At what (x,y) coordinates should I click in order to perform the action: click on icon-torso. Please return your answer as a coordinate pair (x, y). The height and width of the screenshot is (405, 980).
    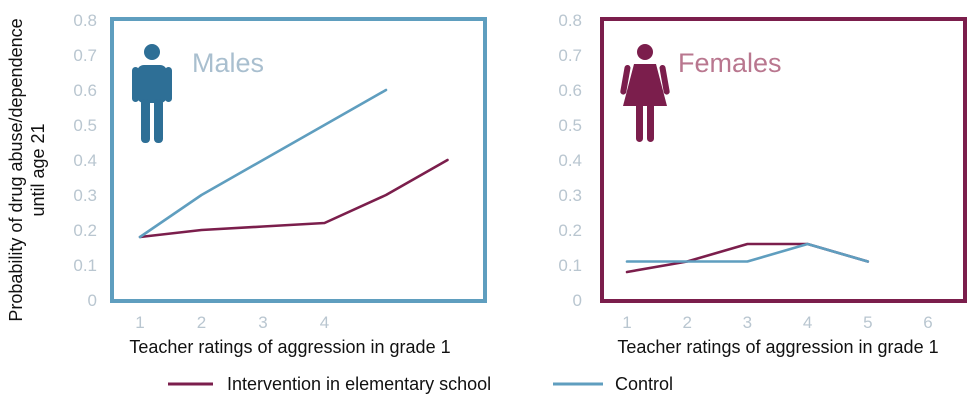
    Looking at the image, I should click on (152, 84).